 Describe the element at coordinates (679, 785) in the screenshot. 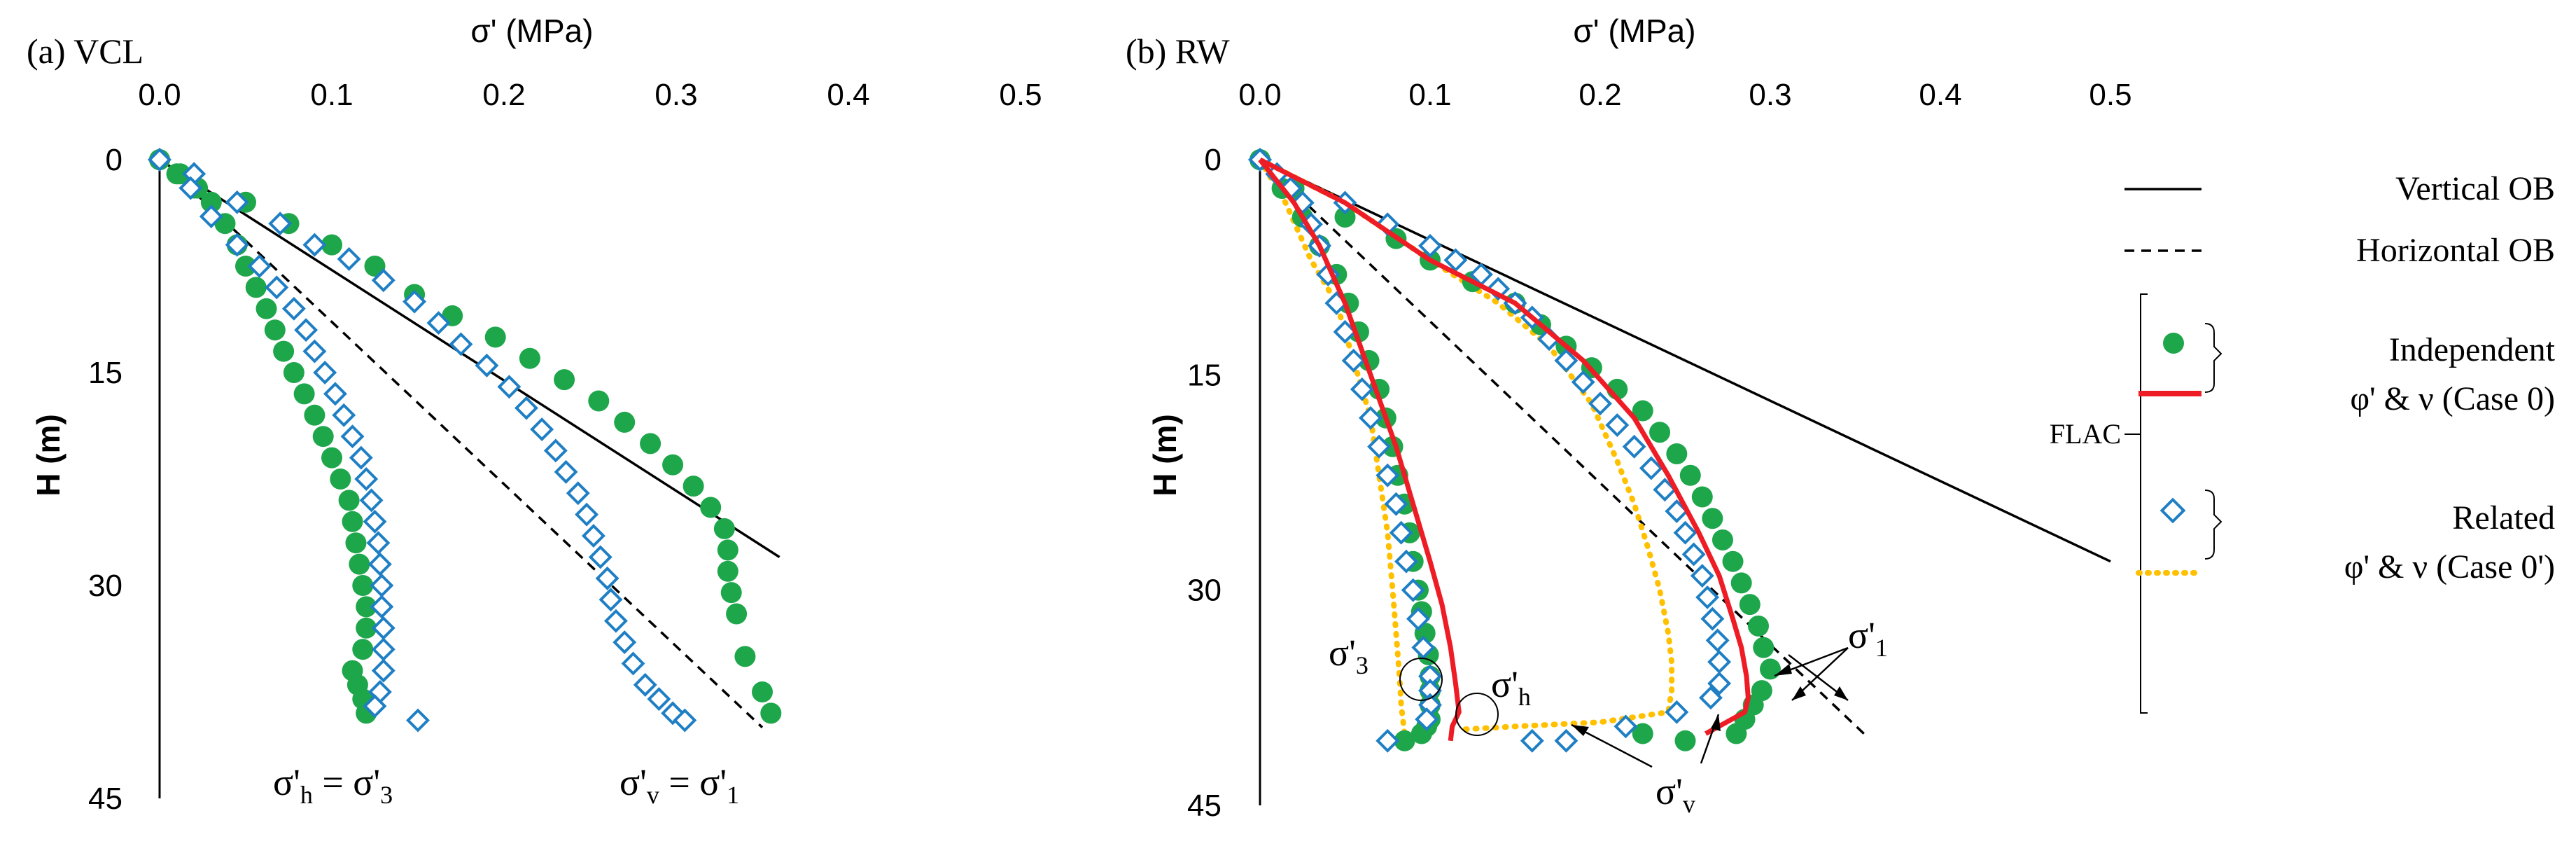

I see `panel-a-annotation-sigma-v: σ'v = σ'1` at that location.